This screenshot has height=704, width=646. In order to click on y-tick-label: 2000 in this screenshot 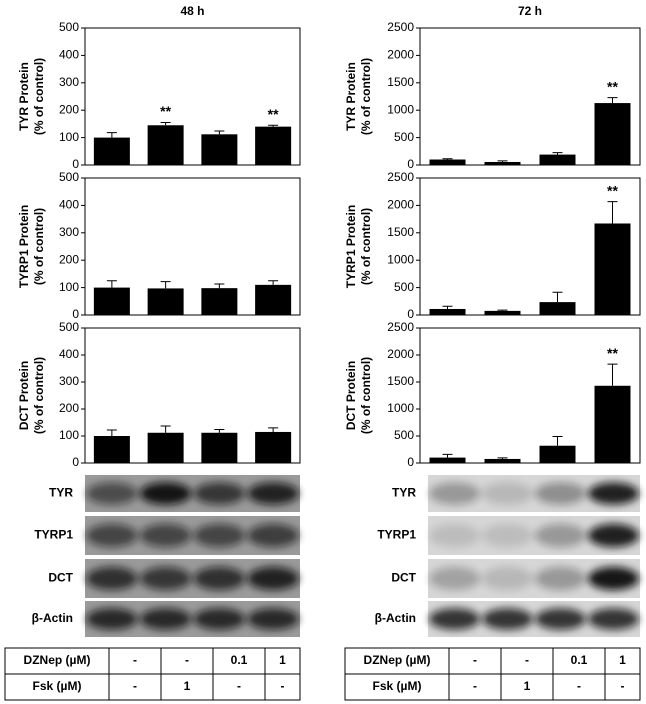, I will do `click(400, 205)`.